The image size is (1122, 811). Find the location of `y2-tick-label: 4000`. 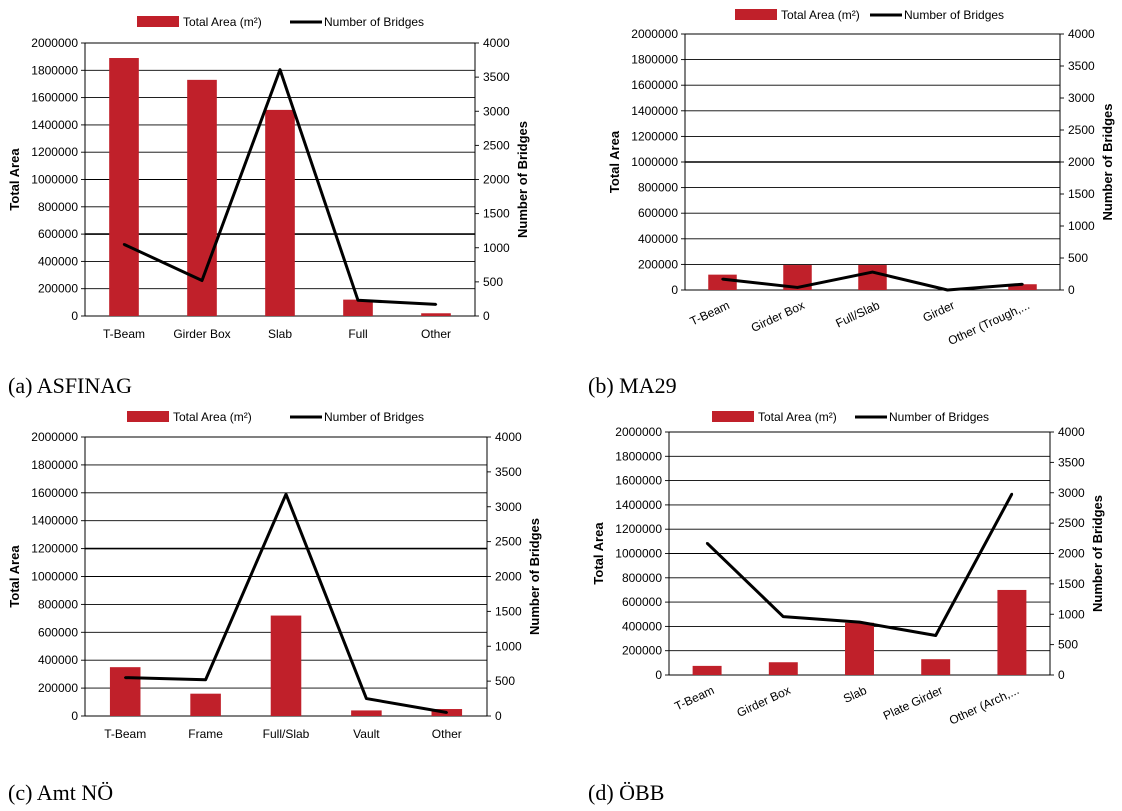

y2-tick-label: 4000 is located at coordinates (1081, 34).